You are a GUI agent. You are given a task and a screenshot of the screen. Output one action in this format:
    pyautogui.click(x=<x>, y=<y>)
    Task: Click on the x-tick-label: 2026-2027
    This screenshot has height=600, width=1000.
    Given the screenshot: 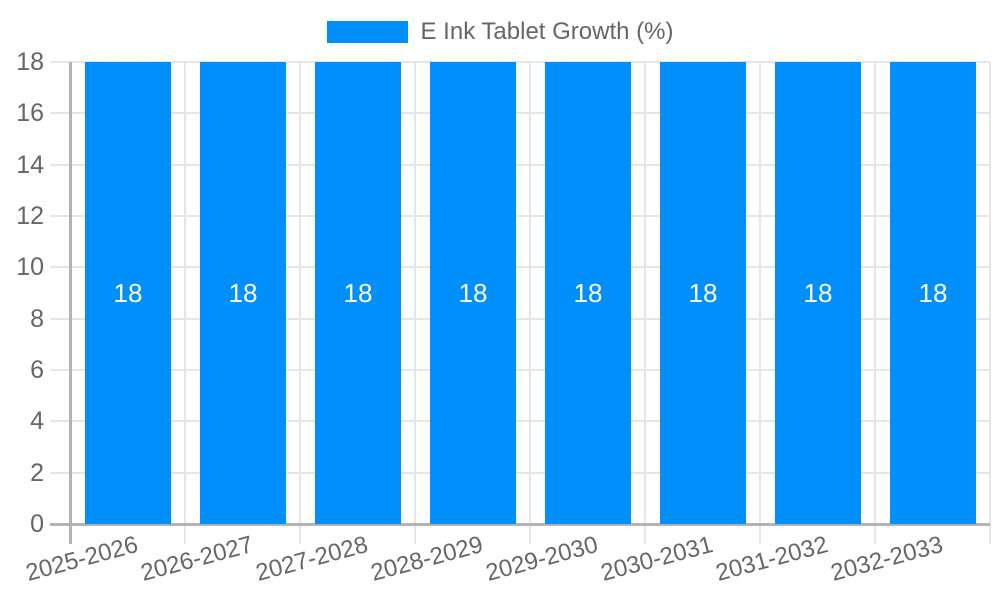 What is the action you would take?
    pyautogui.click(x=196, y=559)
    